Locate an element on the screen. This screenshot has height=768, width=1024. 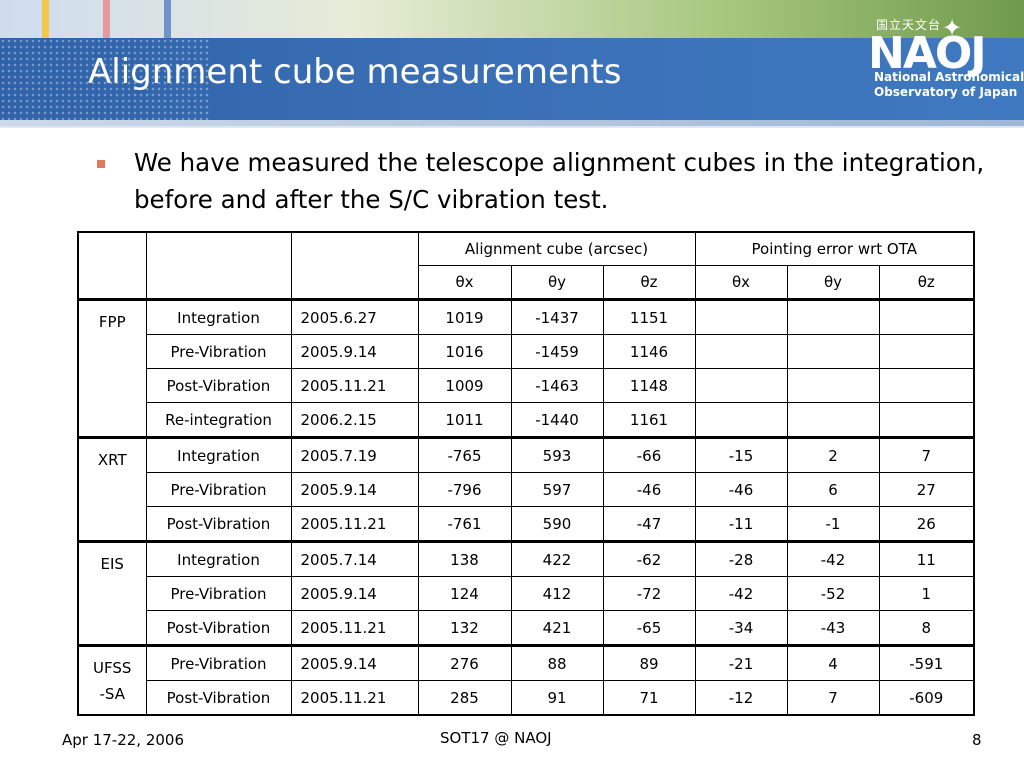
table-row: Pre-Vibration 2005.9.14 -796 597 -46 -46 6 27 is located at coordinates (526, 489).